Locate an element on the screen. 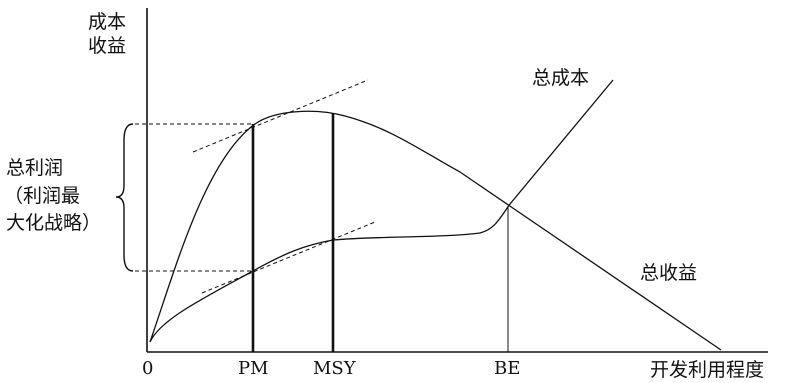  y-axis-label-line1: 成本 is located at coordinates (107, 22).